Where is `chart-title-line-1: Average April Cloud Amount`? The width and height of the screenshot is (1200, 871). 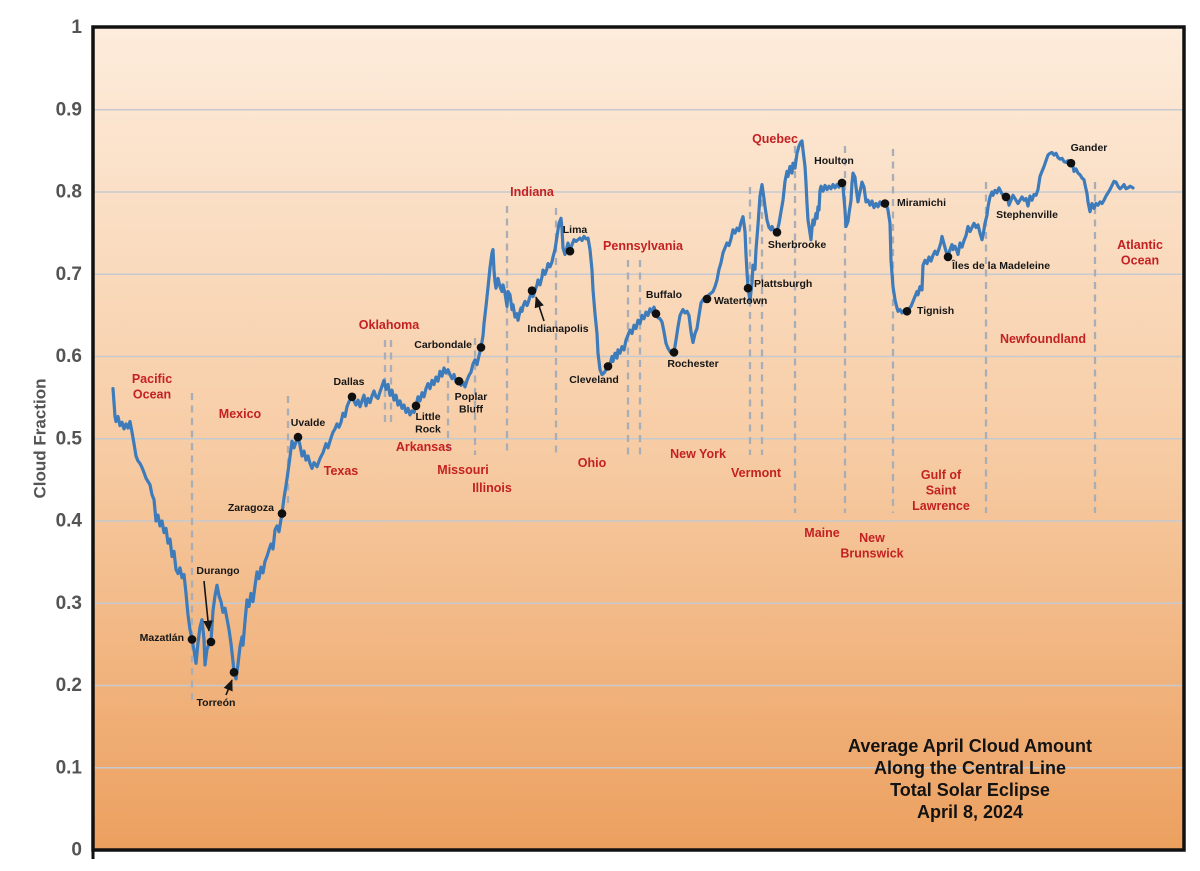 chart-title-line-1: Average April Cloud Amount is located at coordinates (970, 746).